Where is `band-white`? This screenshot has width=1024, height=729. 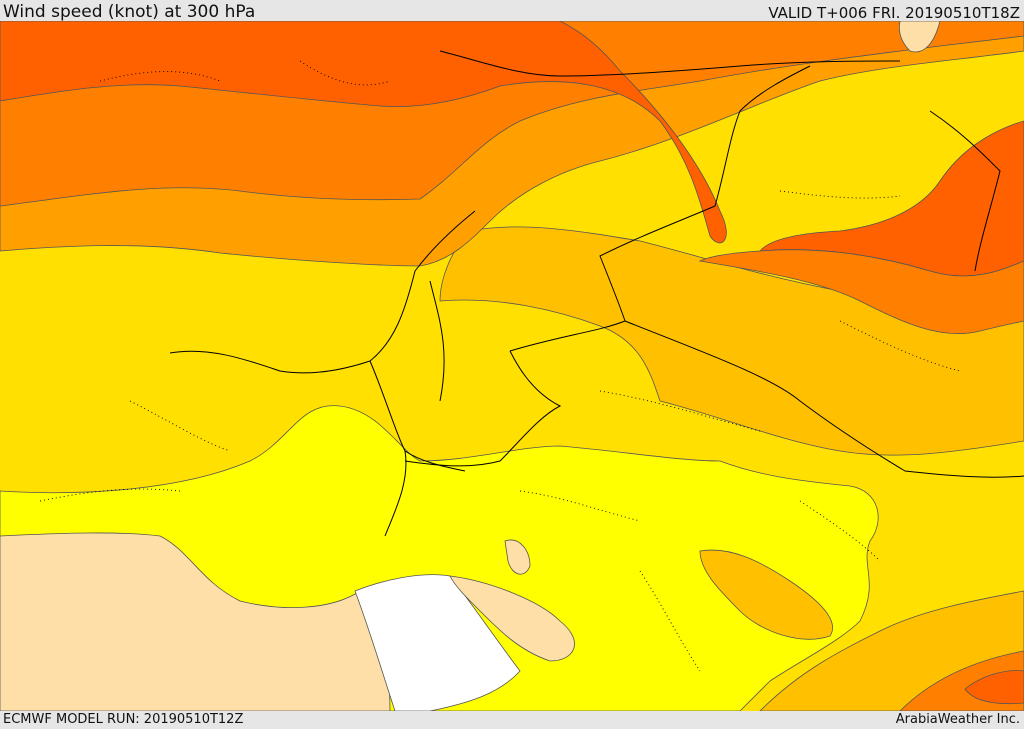 band-white is located at coordinates (437, 642).